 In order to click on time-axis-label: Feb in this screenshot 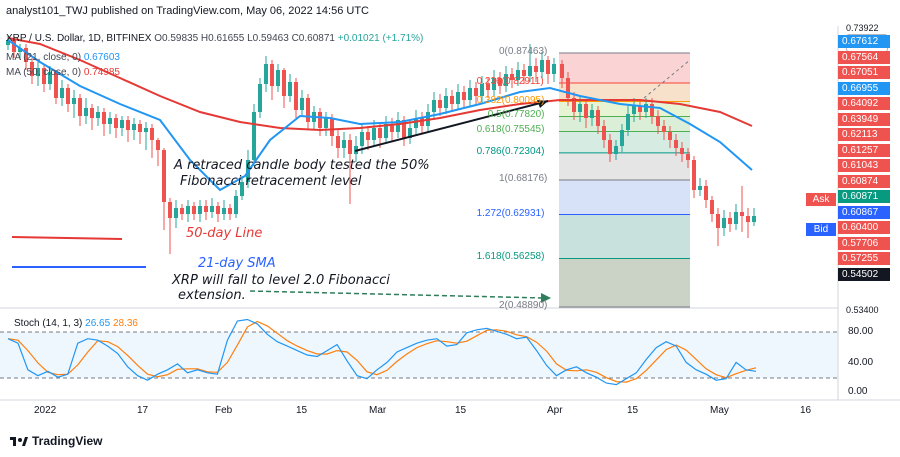, I will do `click(224, 410)`.